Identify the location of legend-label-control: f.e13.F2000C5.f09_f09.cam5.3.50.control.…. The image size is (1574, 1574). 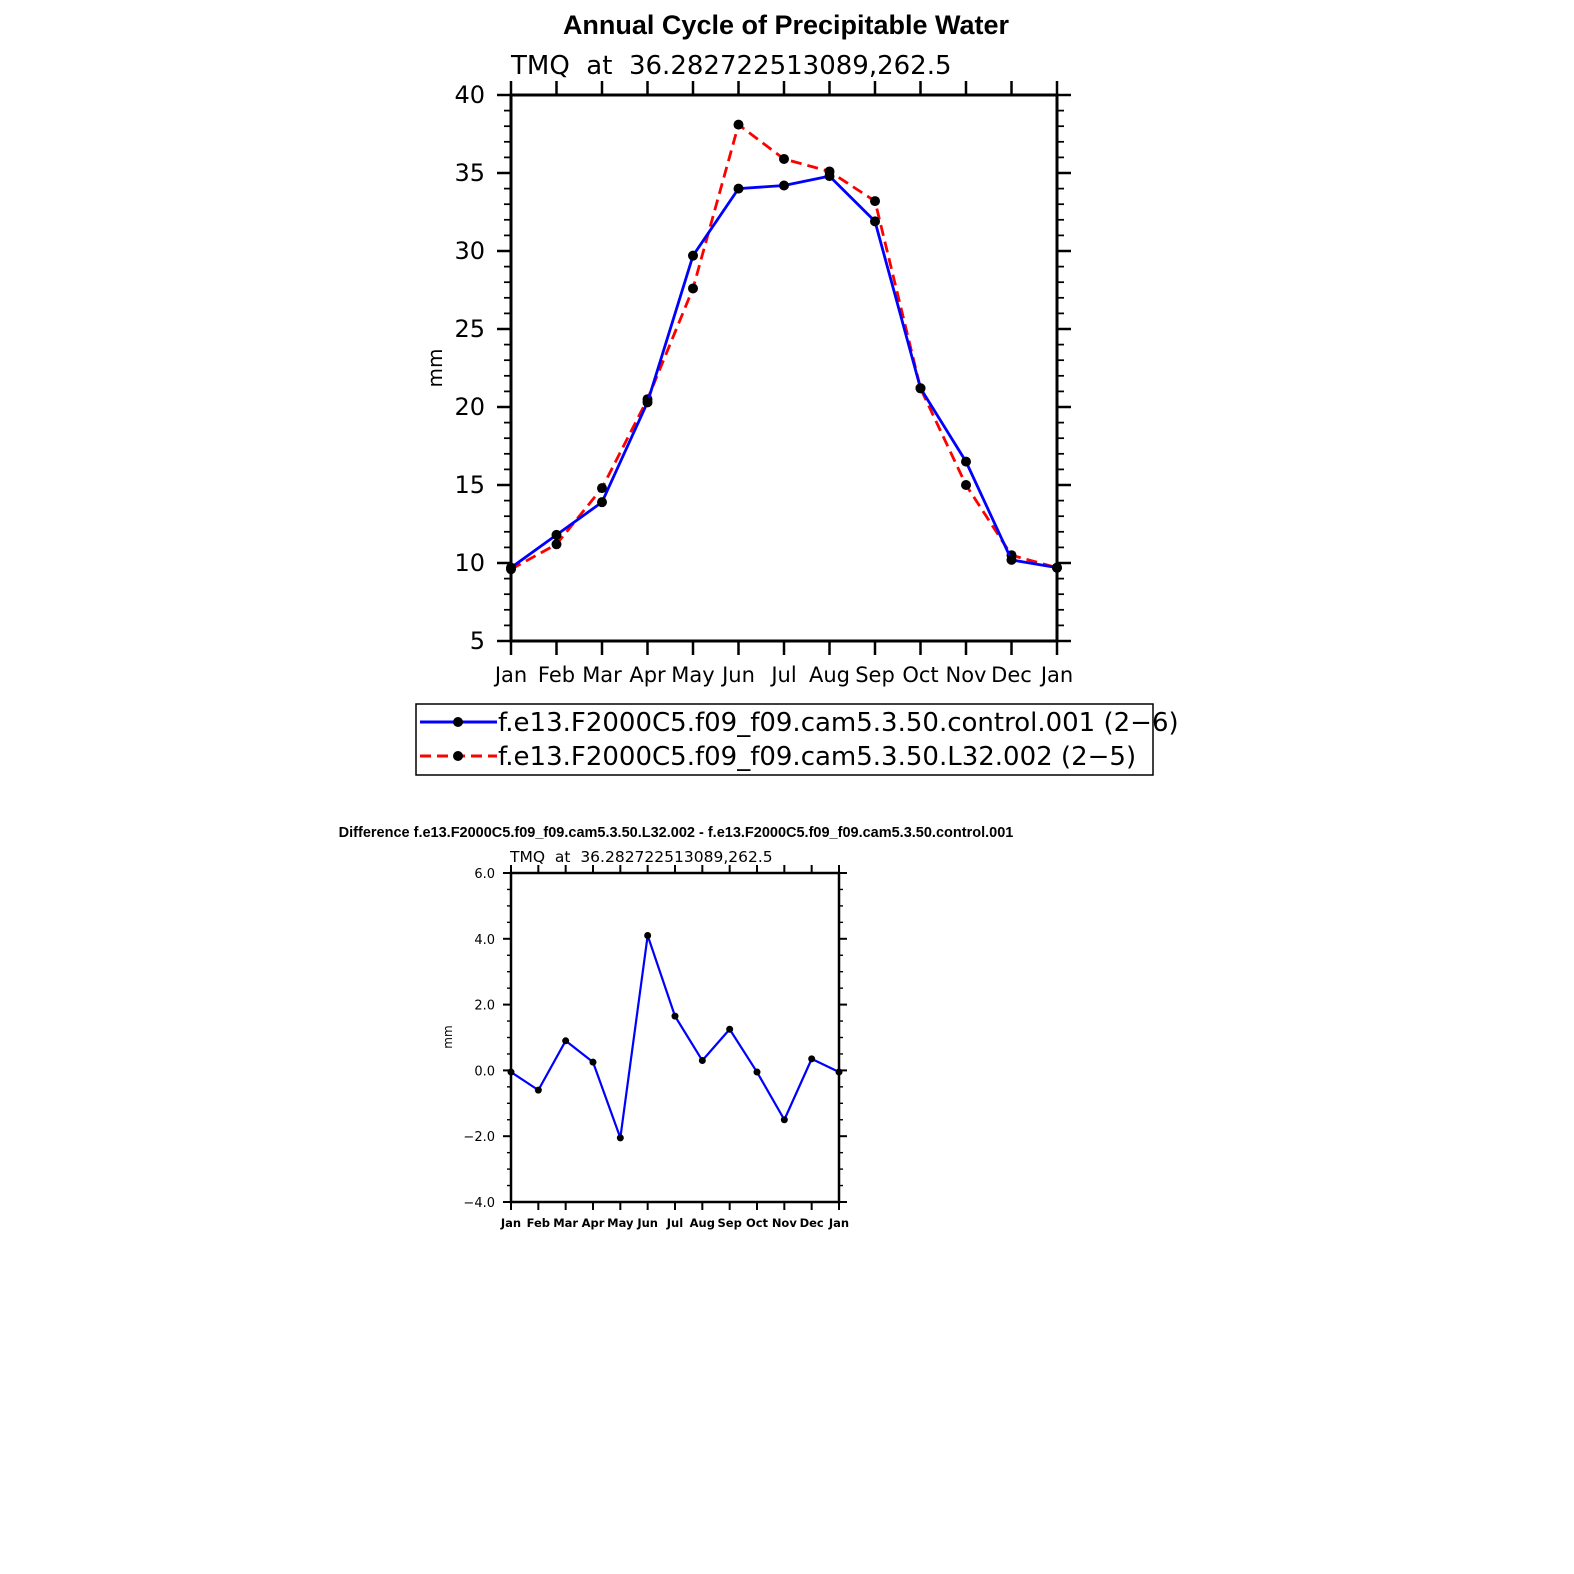
(838, 723).